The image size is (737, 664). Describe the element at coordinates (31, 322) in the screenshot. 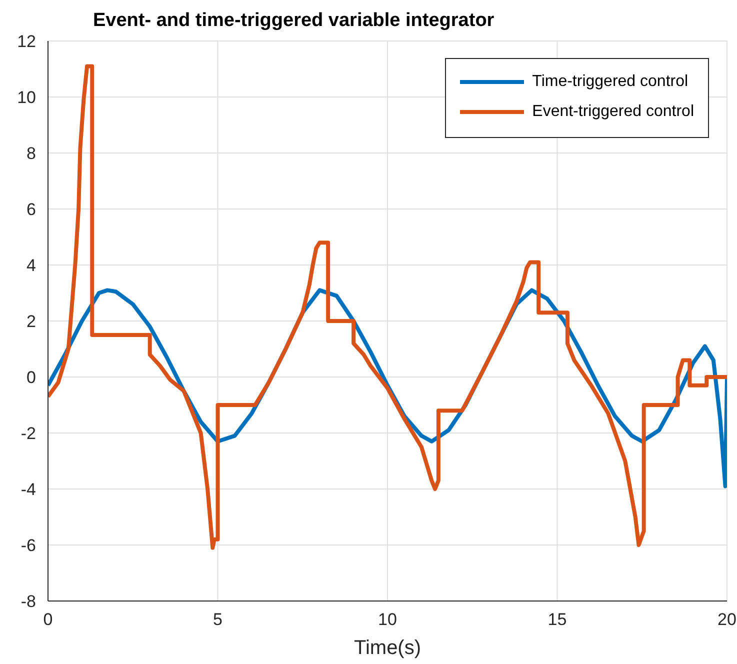

I see `y-tick-label: 2` at that location.